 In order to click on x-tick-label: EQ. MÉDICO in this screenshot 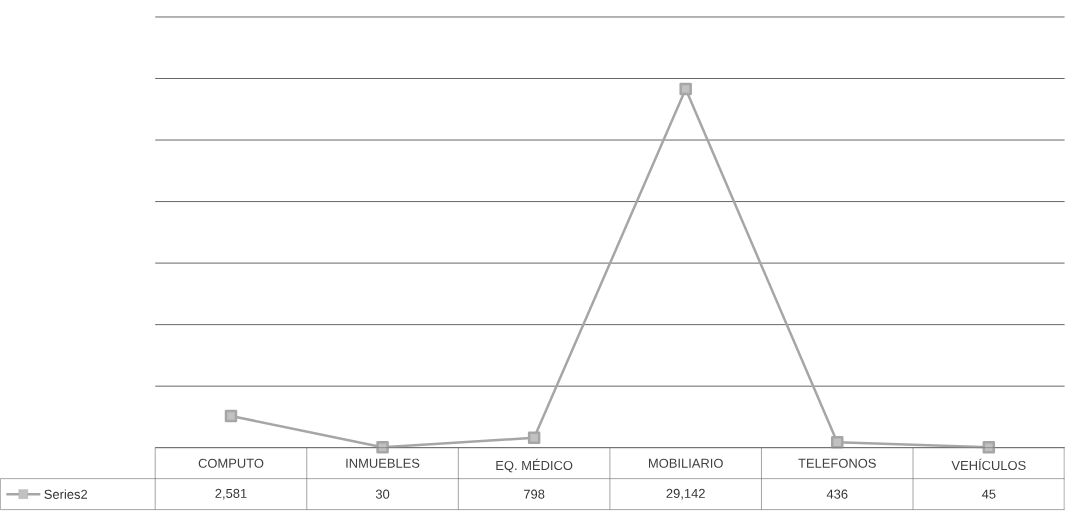, I will do `click(534, 465)`.